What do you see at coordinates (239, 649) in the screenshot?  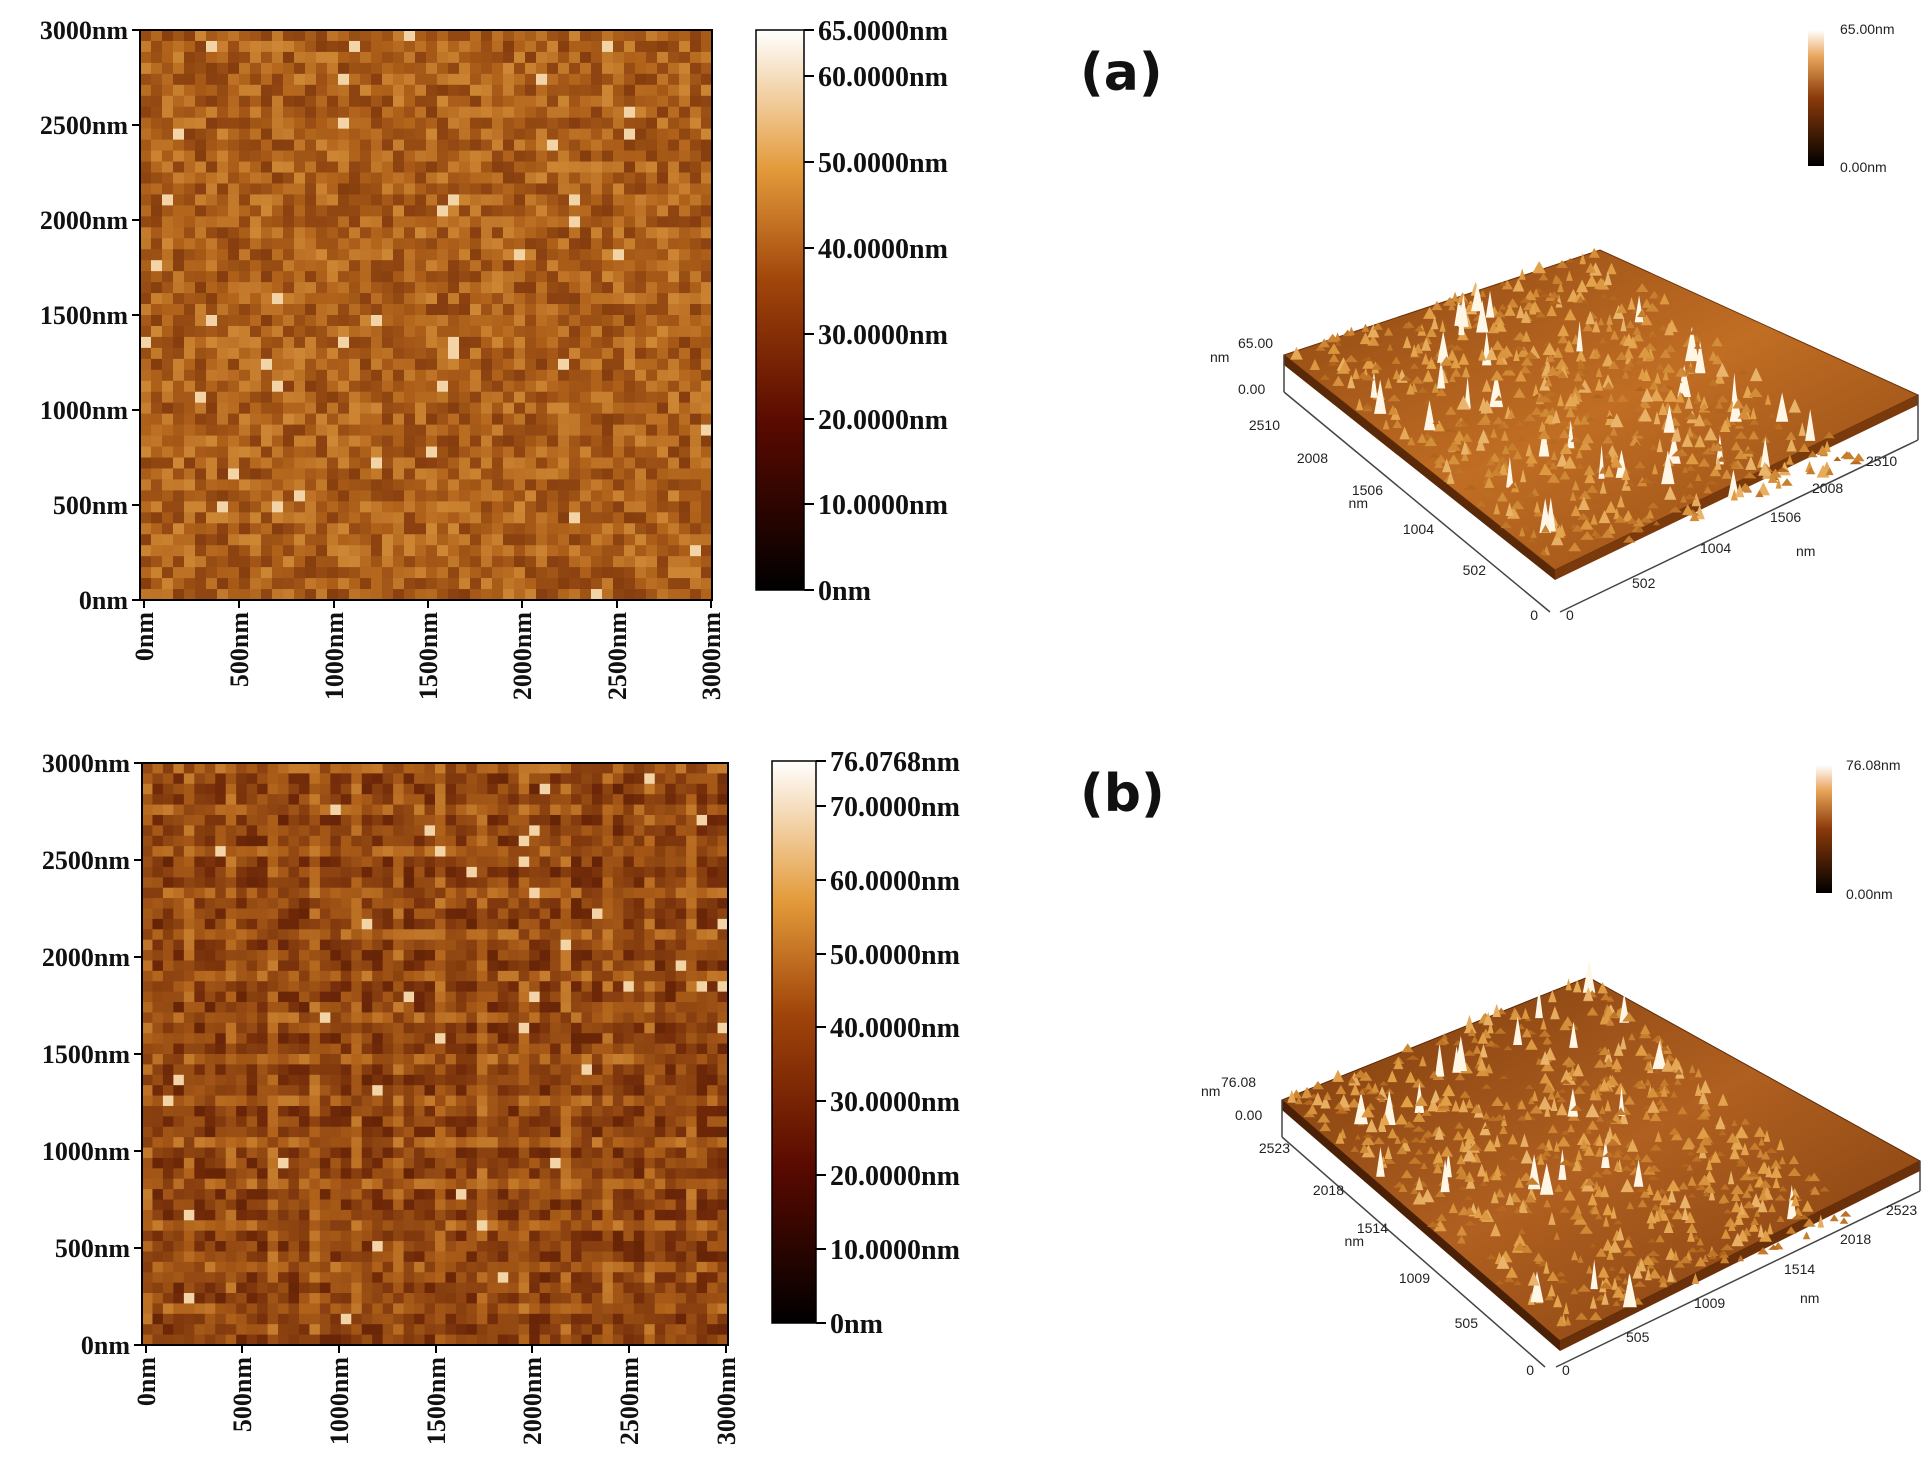 I see `map-a-xtick-1: 500nm` at bounding box center [239, 649].